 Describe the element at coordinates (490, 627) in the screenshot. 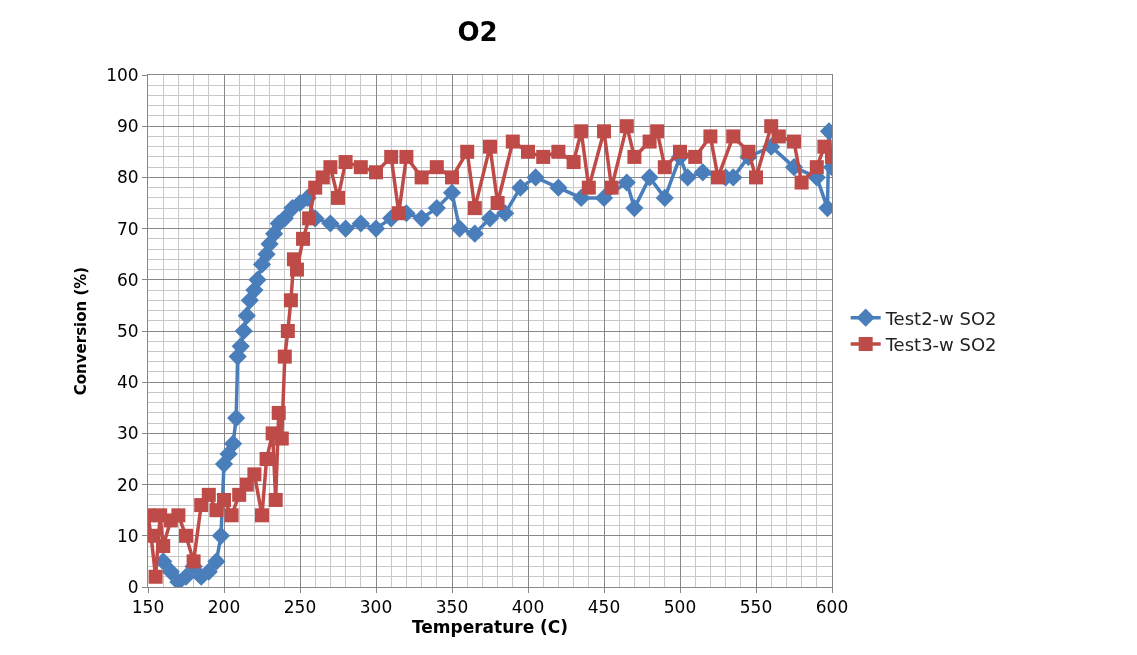

I see `x-axis-title: Temperature (C)` at that location.